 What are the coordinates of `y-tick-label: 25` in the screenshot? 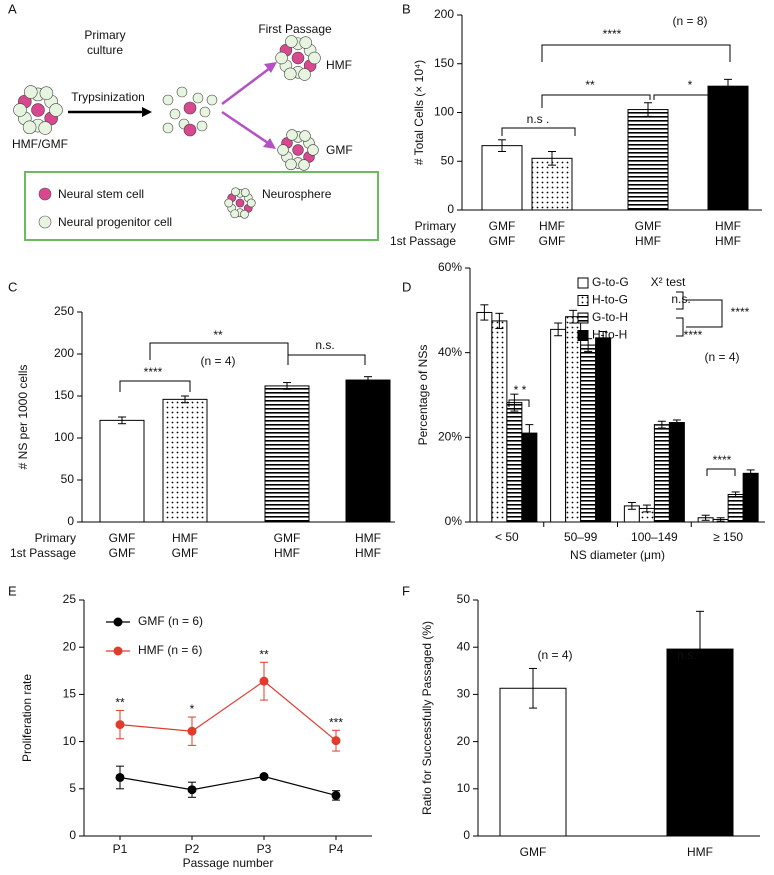 It's located at (70, 599).